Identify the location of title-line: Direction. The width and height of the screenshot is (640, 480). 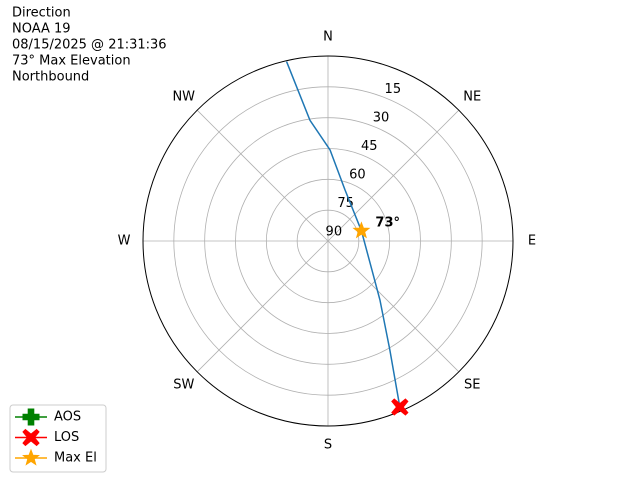
(41, 13).